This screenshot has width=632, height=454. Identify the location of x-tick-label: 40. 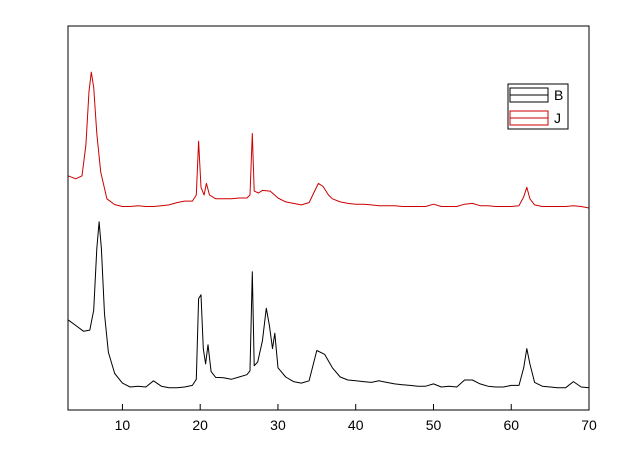
(356, 425).